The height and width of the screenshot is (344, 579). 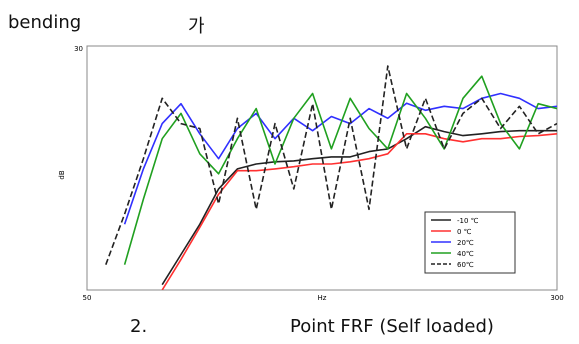 I want to click on legend-label: 20℃, so click(x=465, y=243).